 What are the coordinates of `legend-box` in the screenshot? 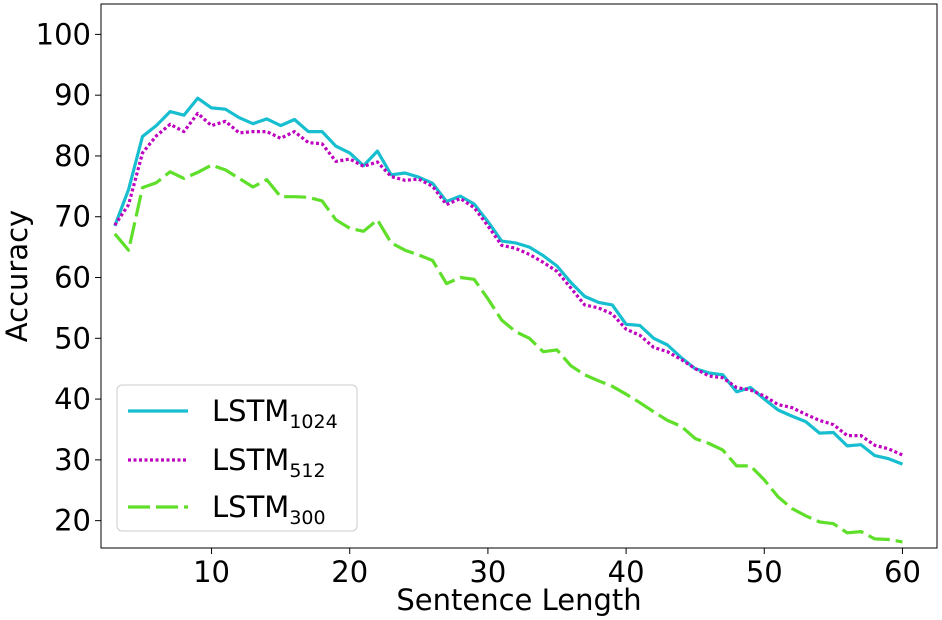 It's located at (237, 458).